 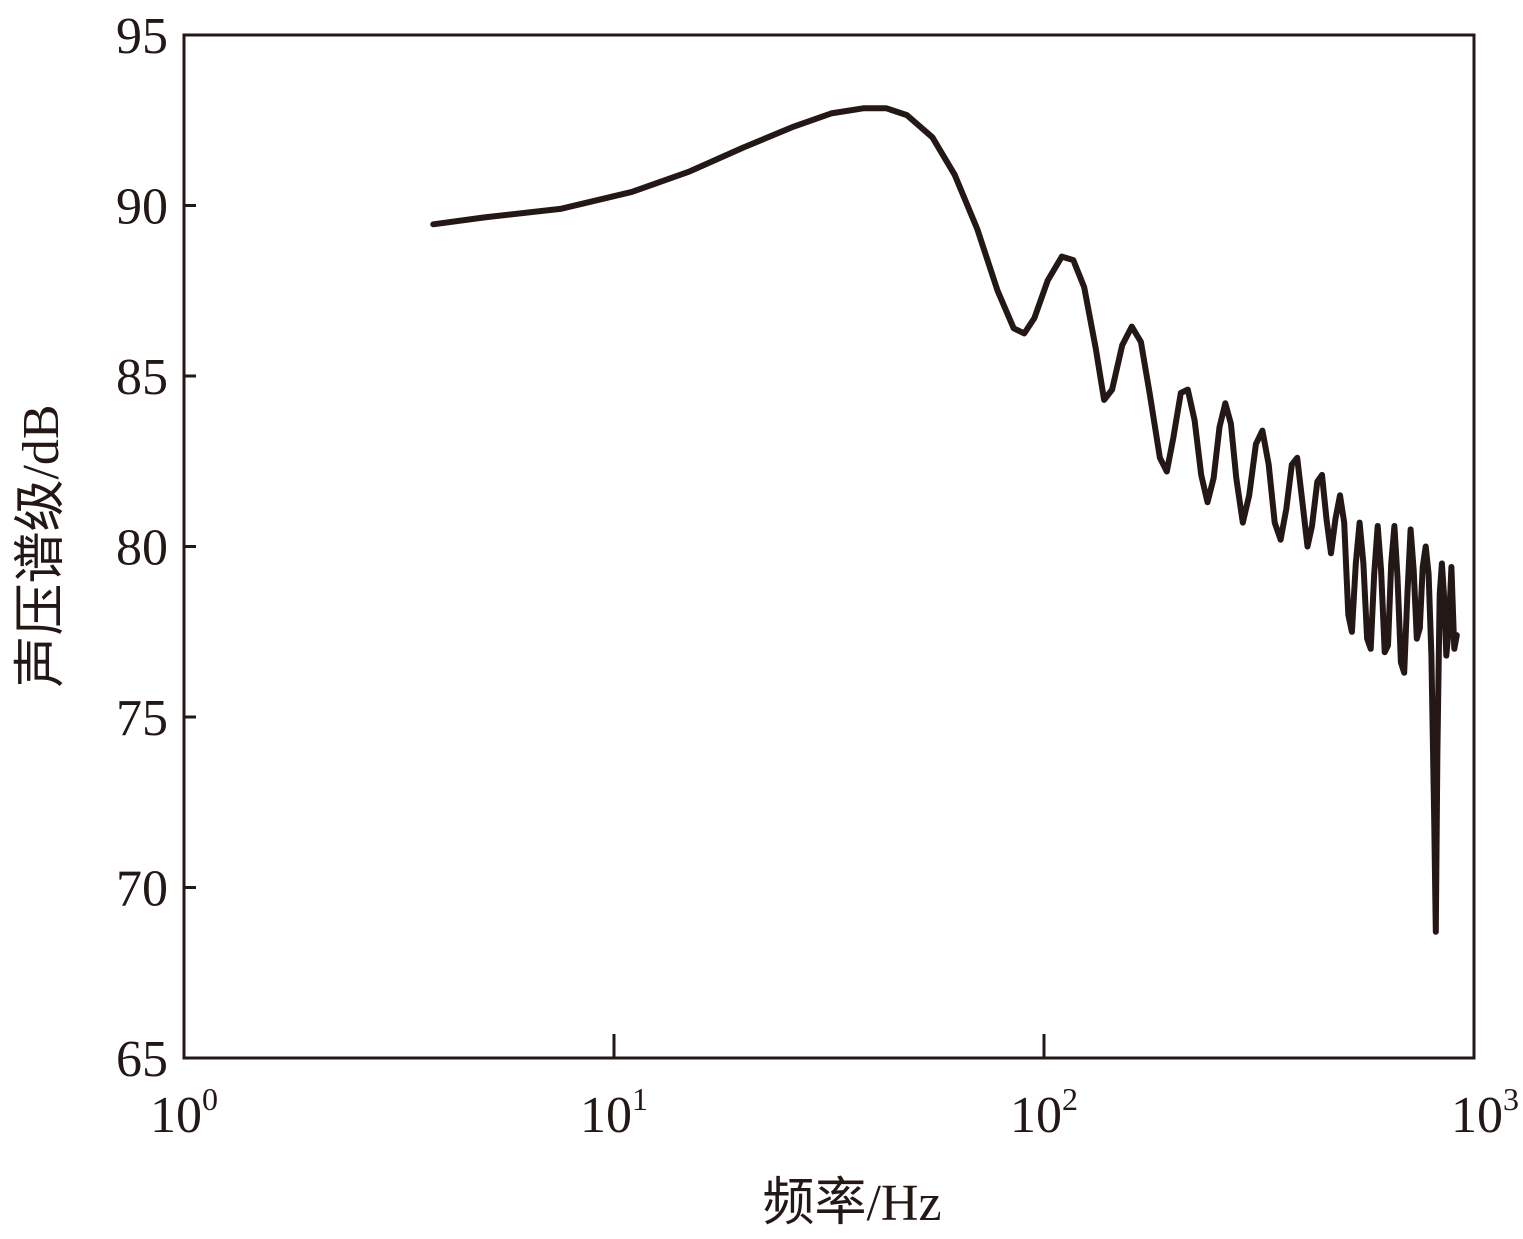 What do you see at coordinates (142, 889) in the screenshot?
I see `y-tick-label: 70` at bounding box center [142, 889].